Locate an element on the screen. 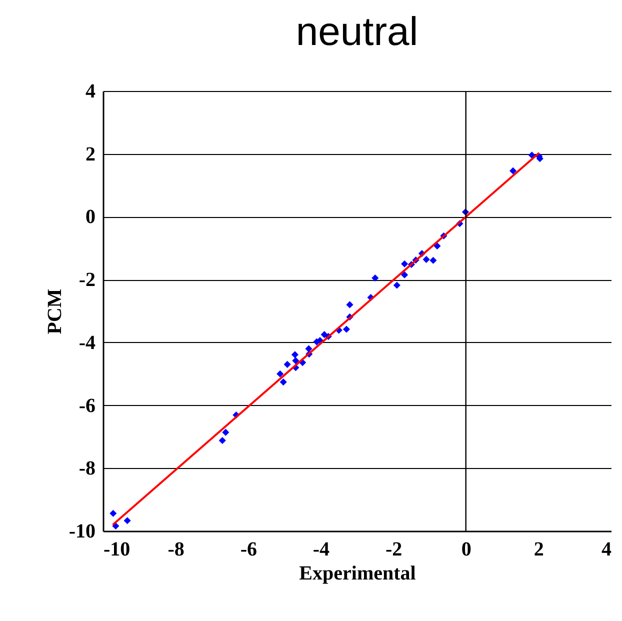  chart-title: neutral is located at coordinates (357, 32).